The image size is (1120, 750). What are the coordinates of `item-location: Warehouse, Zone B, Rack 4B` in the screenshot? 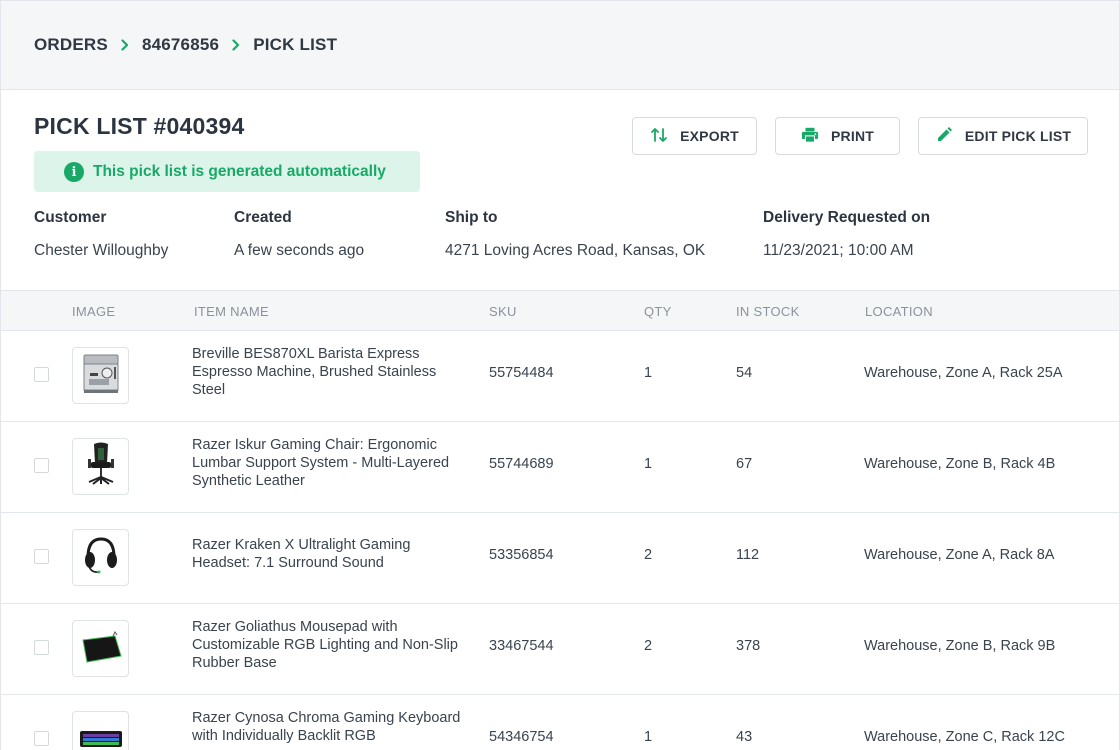 It's located at (960, 464).